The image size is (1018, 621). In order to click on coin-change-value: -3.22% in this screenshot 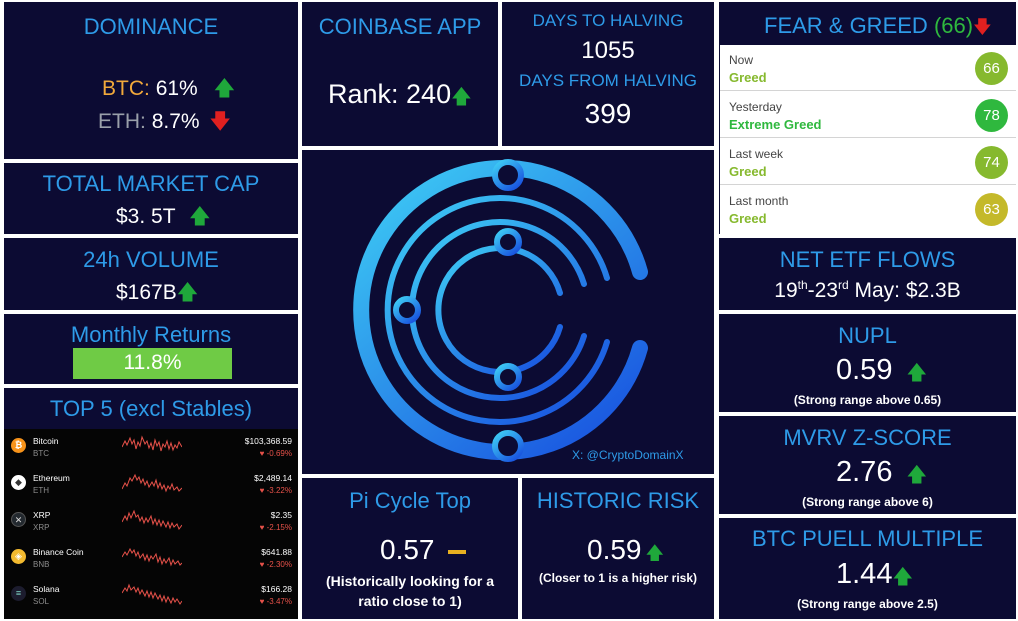, I will do `click(279, 490)`.